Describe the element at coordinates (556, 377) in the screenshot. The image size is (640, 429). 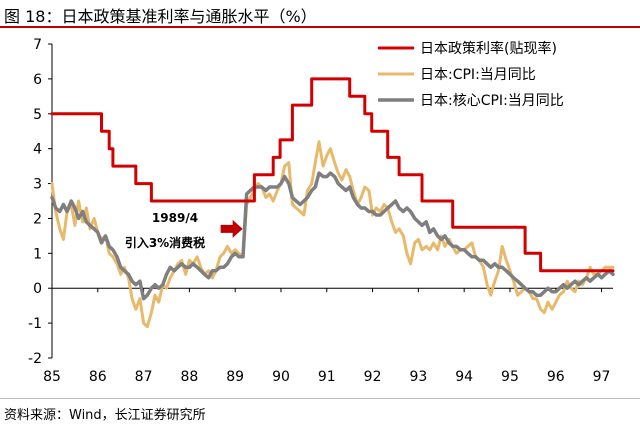
I see `x-tick-label: 96` at that location.